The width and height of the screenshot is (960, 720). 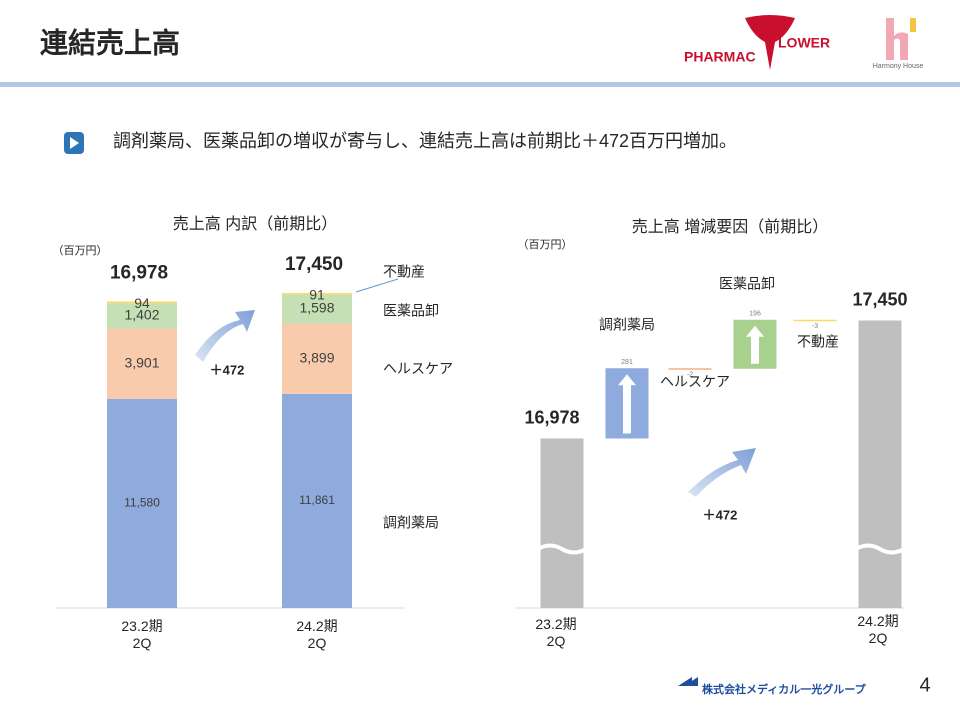 I want to click on value-label: 91, so click(x=317, y=294).